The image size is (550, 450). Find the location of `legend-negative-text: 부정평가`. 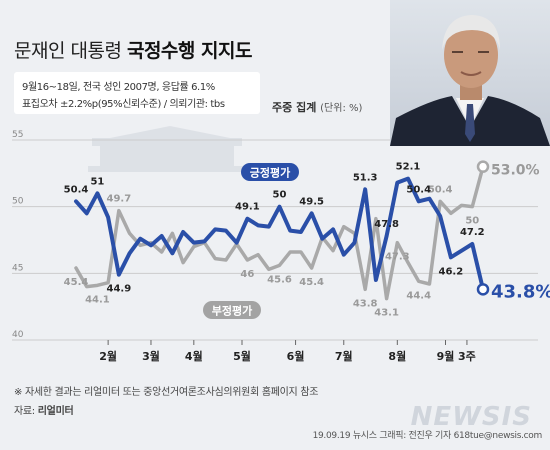

legend-negative-text: 부정평가 is located at coordinates (232, 311).